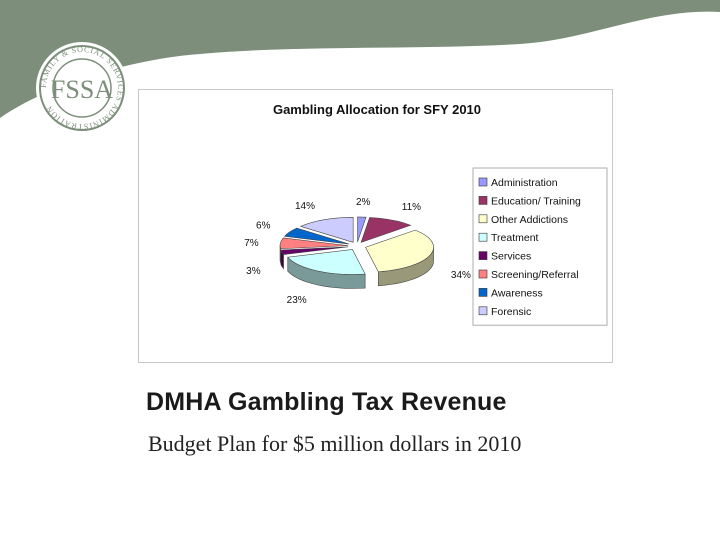 Image resolution: width=720 pixels, height=540 pixels. I want to click on pie-slices, so click(356, 252).